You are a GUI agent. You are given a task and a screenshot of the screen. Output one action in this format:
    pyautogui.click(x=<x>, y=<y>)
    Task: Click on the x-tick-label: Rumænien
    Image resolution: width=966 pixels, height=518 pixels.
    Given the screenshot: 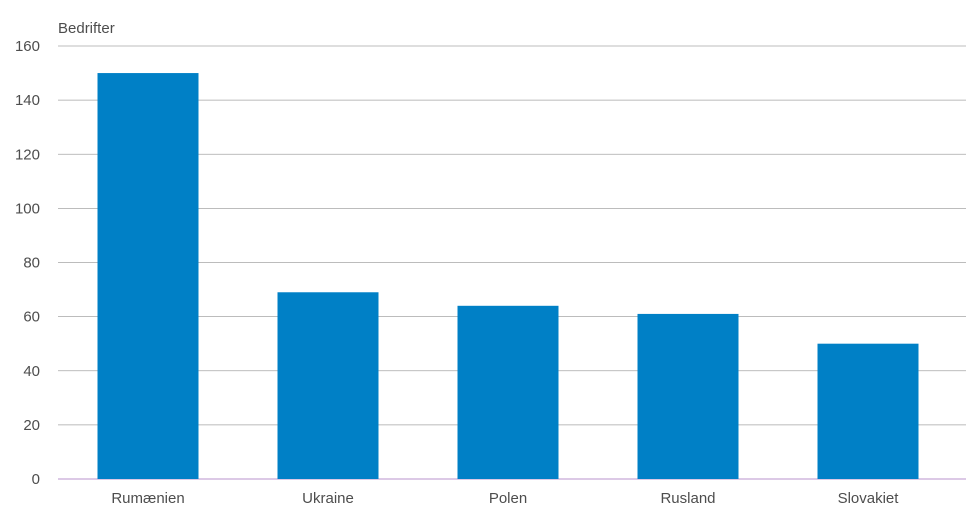 What is the action you would take?
    pyautogui.click(x=147, y=498)
    